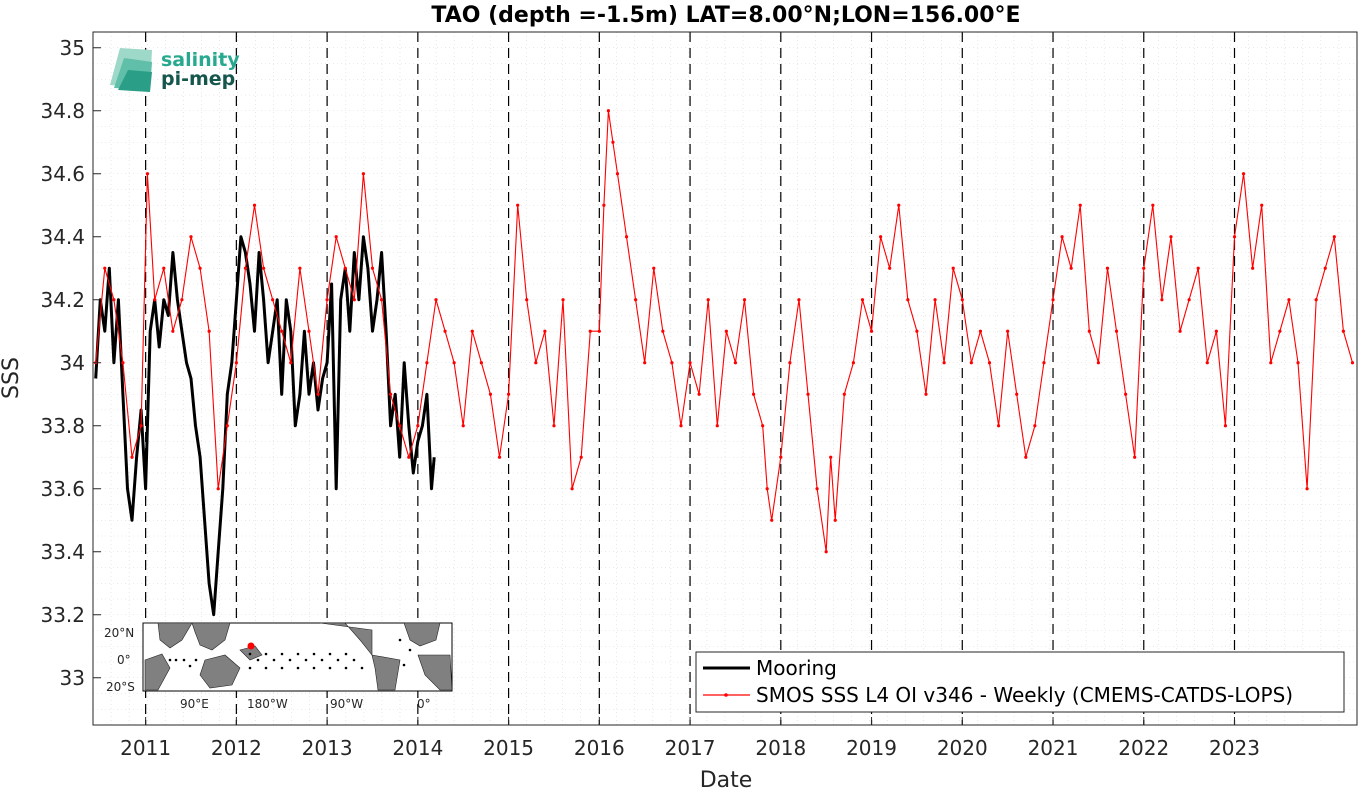  I want to click on inset-lon-label-180w: 180°W, so click(267, 704).